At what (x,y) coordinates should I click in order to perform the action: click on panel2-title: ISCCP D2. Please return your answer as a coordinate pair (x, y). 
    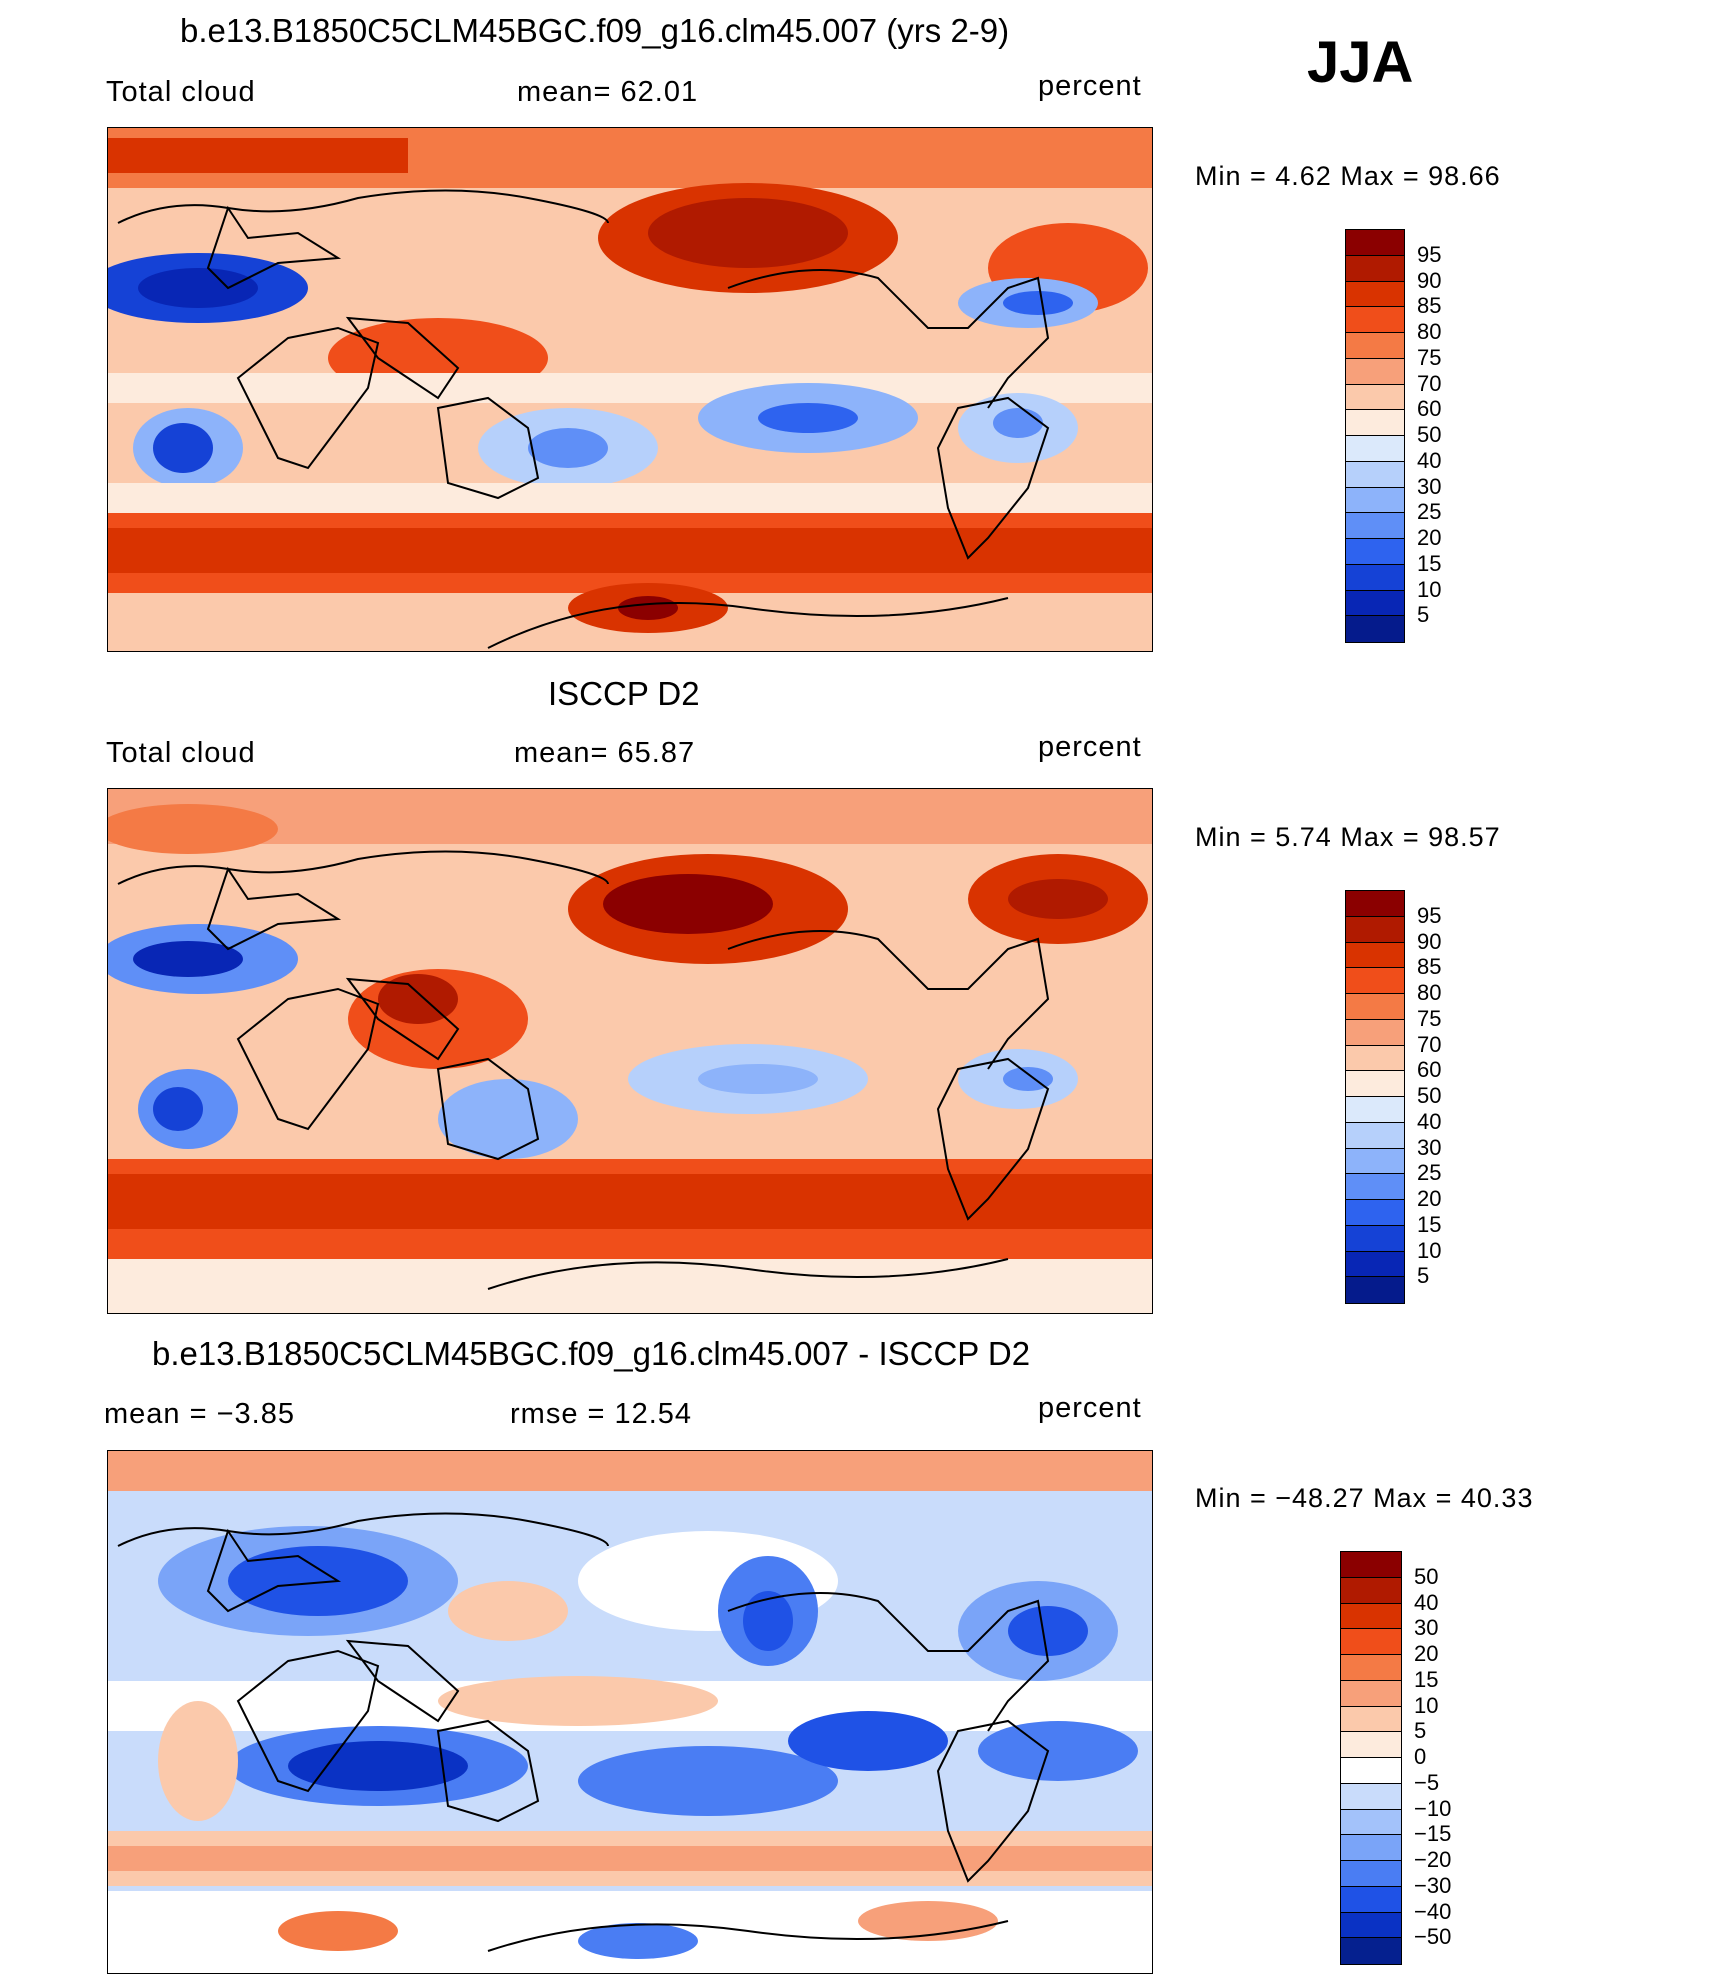
    Looking at the image, I should click on (624, 693).